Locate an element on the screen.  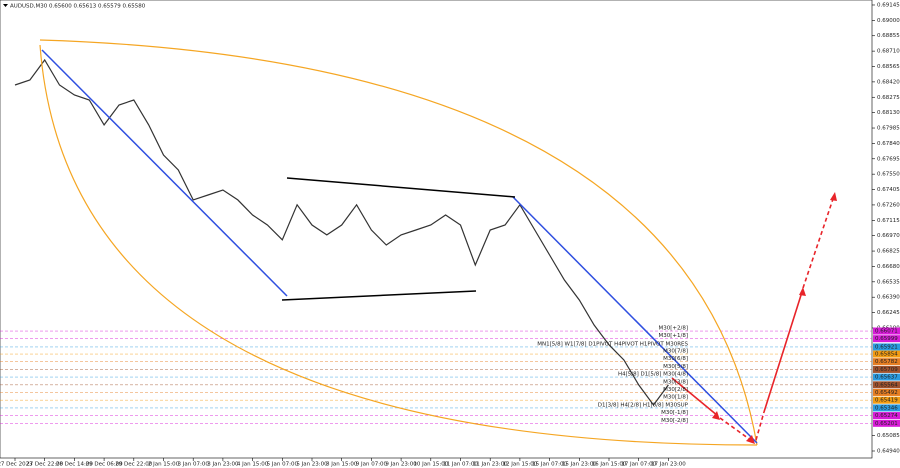
level-name: M30[-2/8] is located at coordinates (674, 421).